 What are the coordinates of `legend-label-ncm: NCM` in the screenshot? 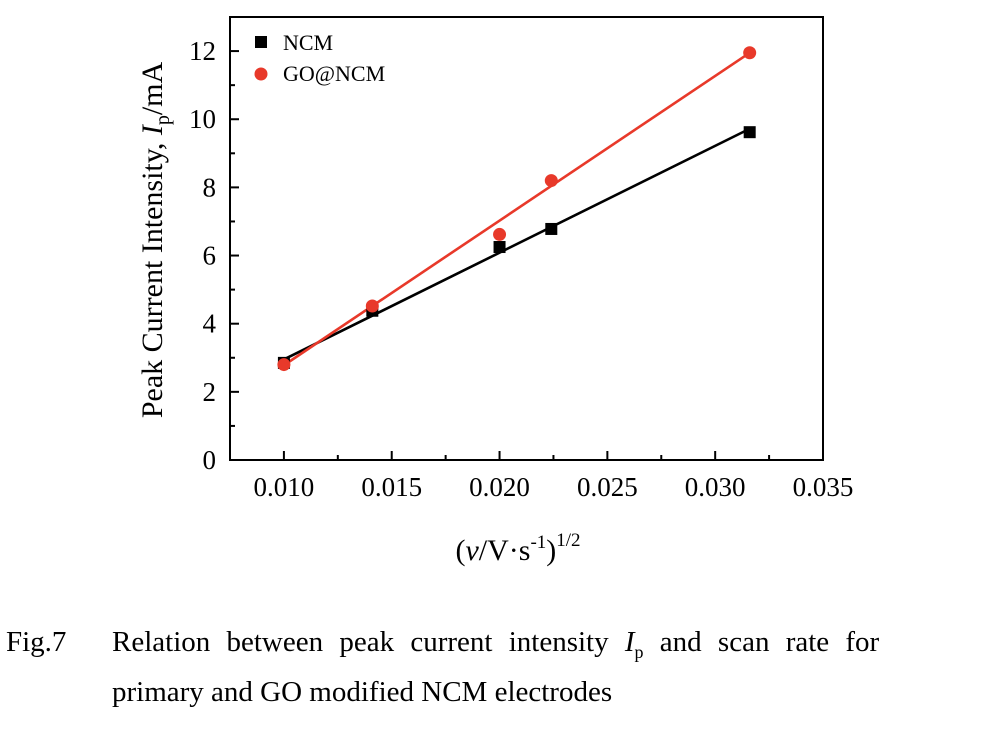 It's located at (308, 42).